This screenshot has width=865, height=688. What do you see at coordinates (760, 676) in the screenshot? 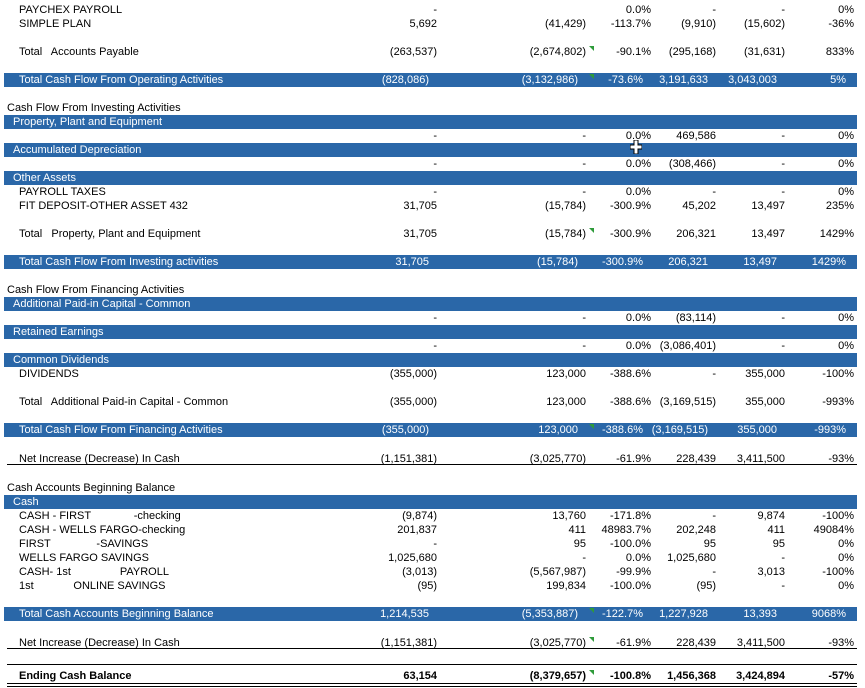
I see `value-cell: 3,424,894` at bounding box center [760, 676].